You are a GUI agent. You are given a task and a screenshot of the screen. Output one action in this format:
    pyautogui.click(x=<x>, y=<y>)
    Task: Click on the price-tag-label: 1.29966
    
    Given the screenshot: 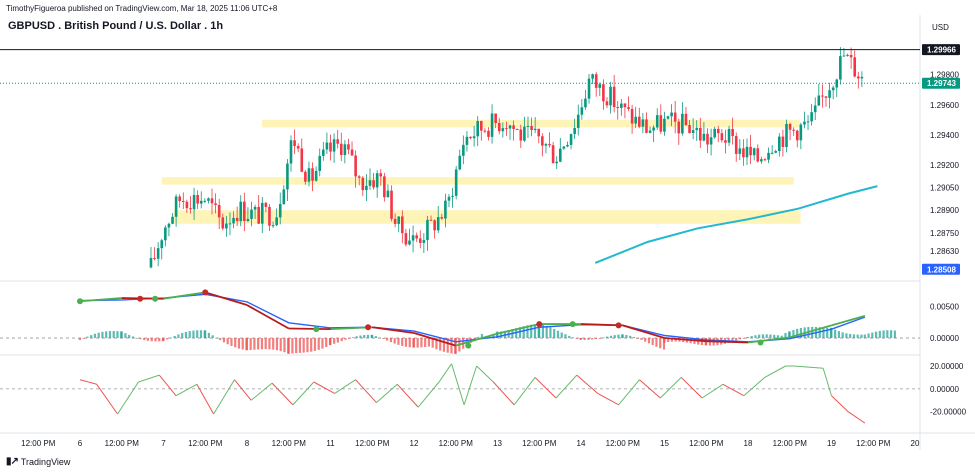 What is the action you would take?
    pyautogui.click(x=941, y=50)
    